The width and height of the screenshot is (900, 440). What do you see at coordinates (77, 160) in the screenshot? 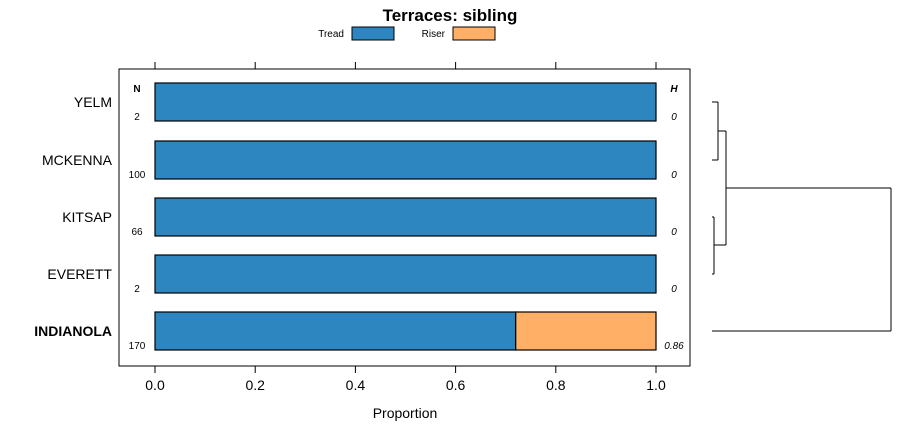
I see `category-label: MCKENNA` at bounding box center [77, 160].